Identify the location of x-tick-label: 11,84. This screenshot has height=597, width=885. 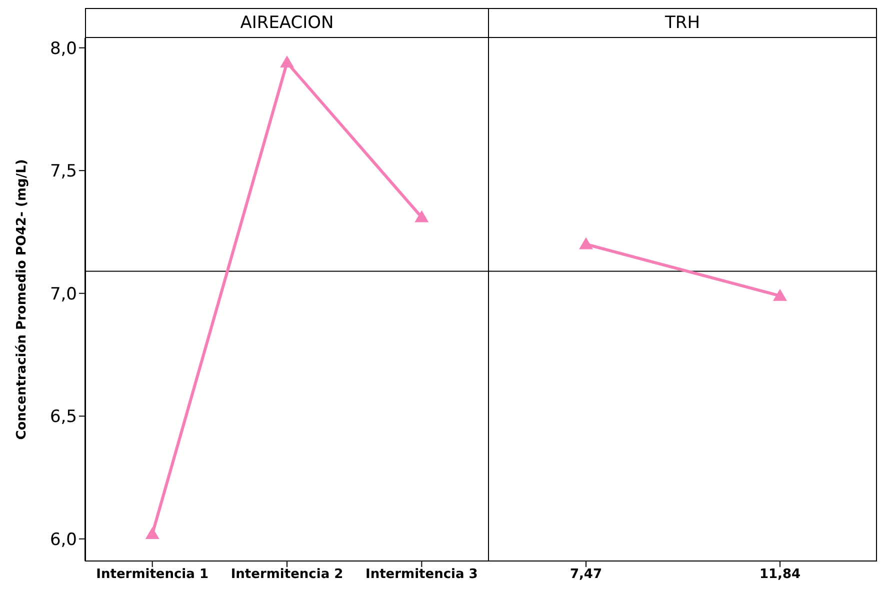
(780, 574).